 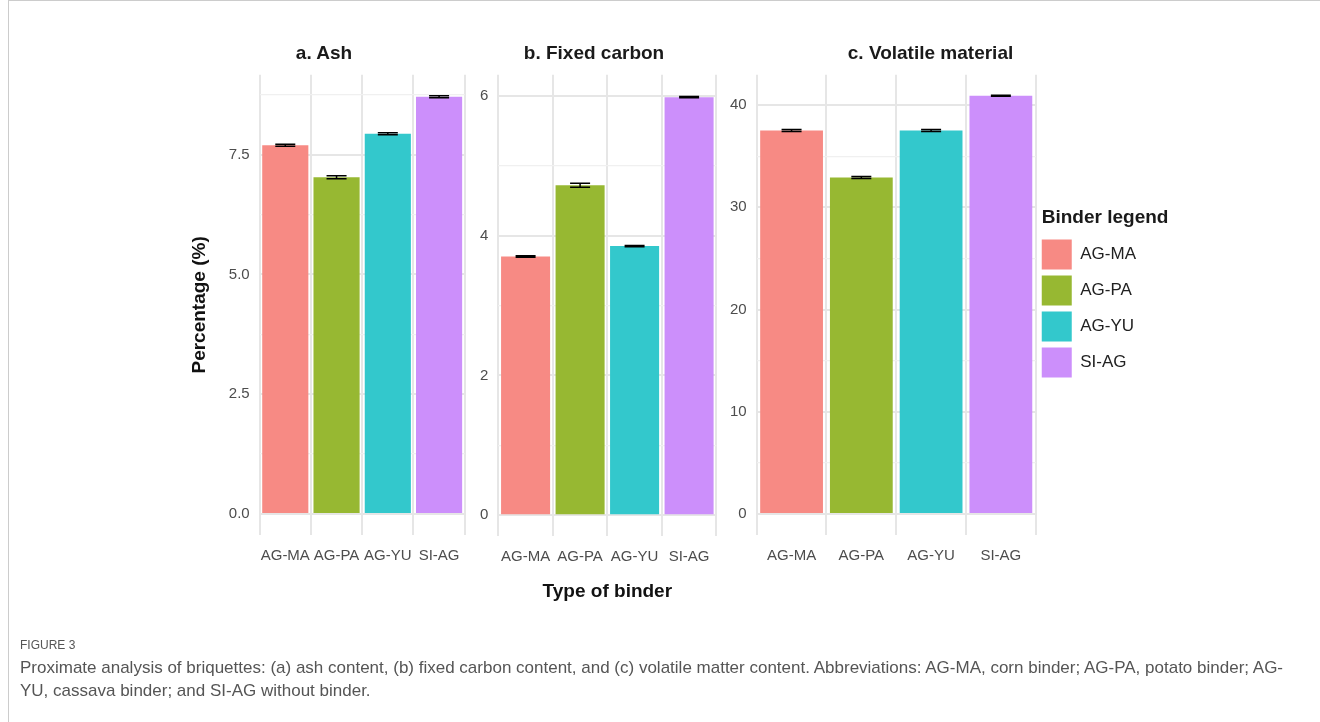 I want to click on legend-label: AG-MA, so click(x=1108, y=254).